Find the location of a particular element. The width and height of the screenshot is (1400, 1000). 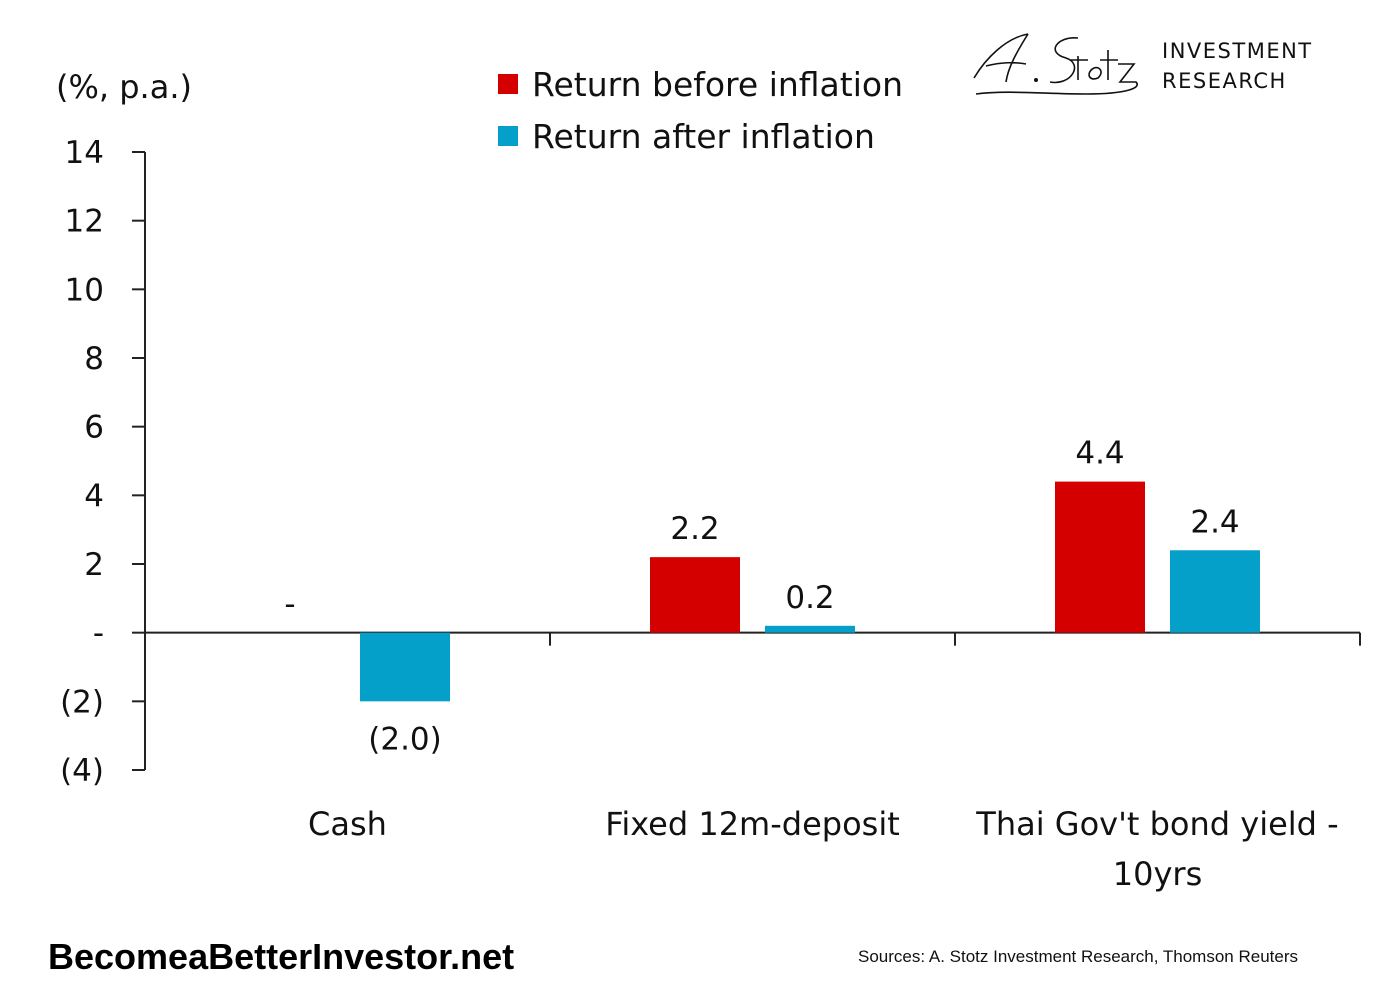

x-category-label: Thai Gov't bond yield - is located at coordinates (1156, 824).